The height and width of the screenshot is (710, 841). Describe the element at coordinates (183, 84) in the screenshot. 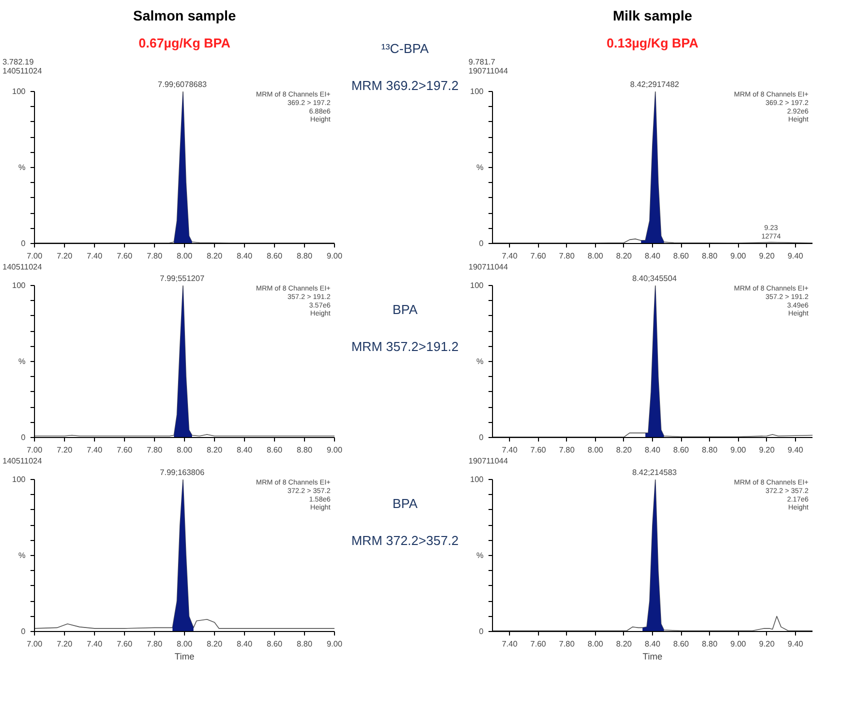

I see `annotation: 7.99;6078683` at that location.